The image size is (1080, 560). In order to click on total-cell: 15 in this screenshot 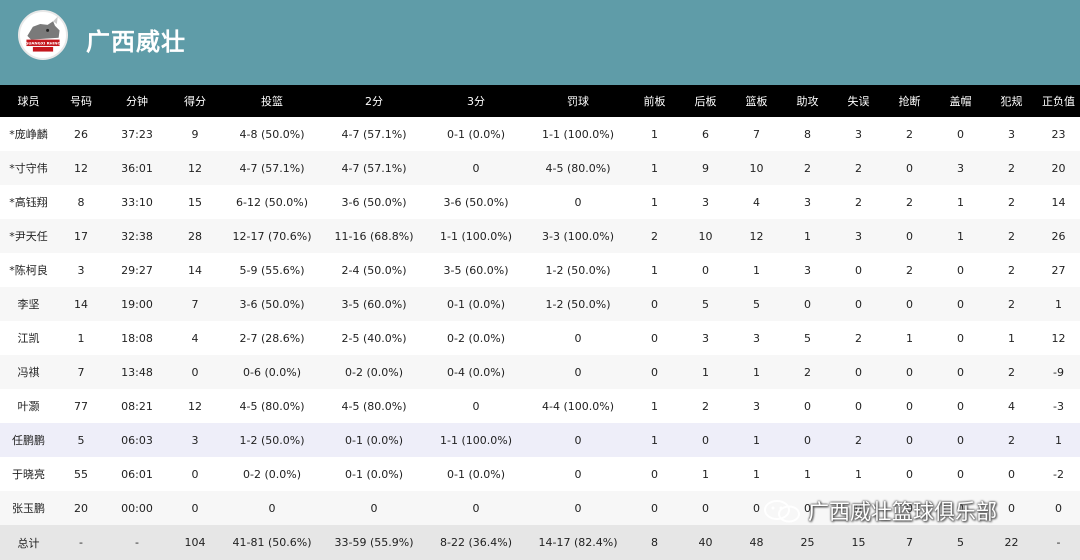, I will do `click(858, 542)`.